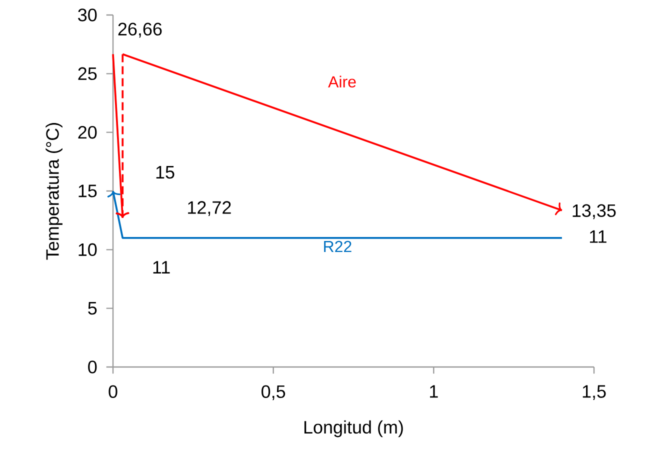  What do you see at coordinates (87, 132) in the screenshot?
I see `y-tick-label: 20` at bounding box center [87, 132].